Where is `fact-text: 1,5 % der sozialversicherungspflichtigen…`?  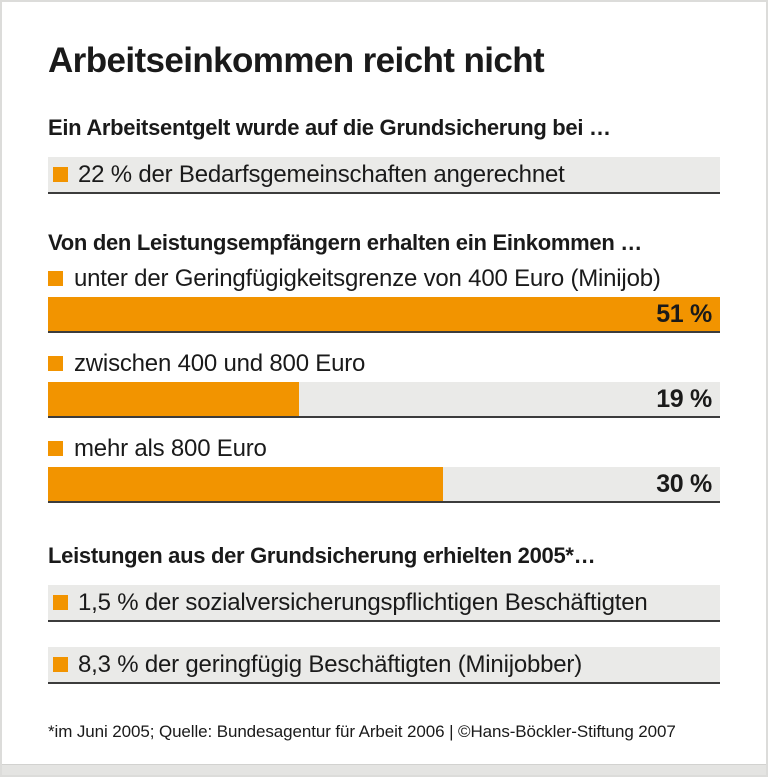 fact-text: 1,5 % der sozialversicherungspflichtigen… is located at coordinates (363, 602).